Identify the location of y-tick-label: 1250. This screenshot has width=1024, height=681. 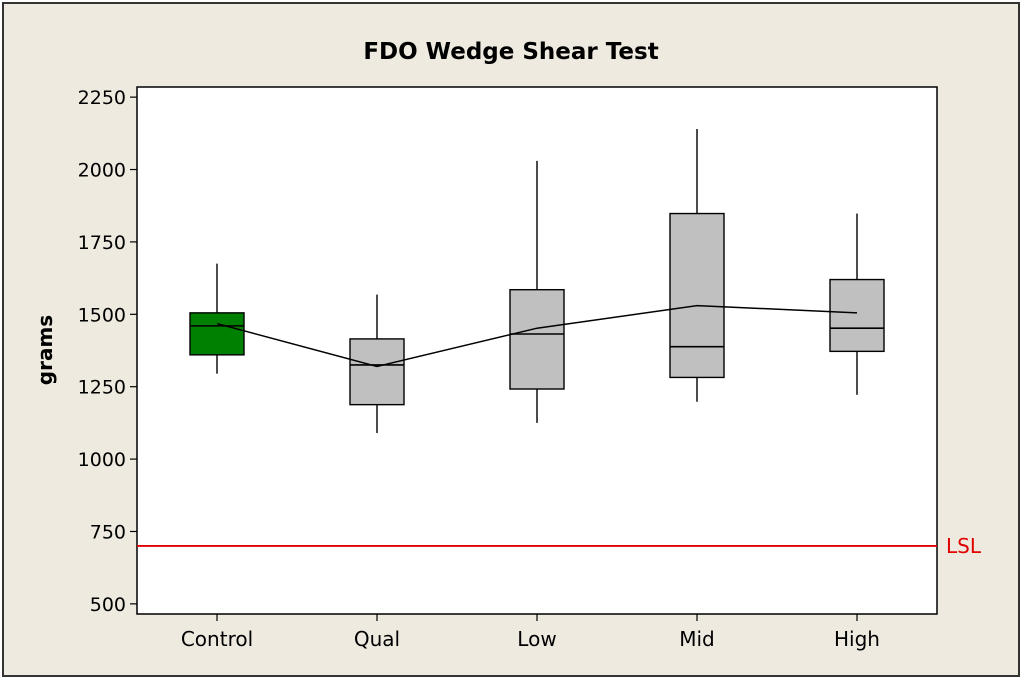
(102, 388).